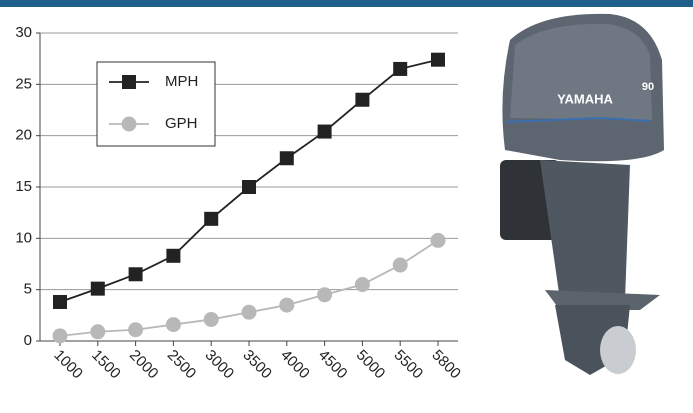 This screenshot has height=413, width=693. What do you see at coordinates (371, 365) in the screenshot?
I see `x-tick-label: 5000` at bounding box center [371, 365].